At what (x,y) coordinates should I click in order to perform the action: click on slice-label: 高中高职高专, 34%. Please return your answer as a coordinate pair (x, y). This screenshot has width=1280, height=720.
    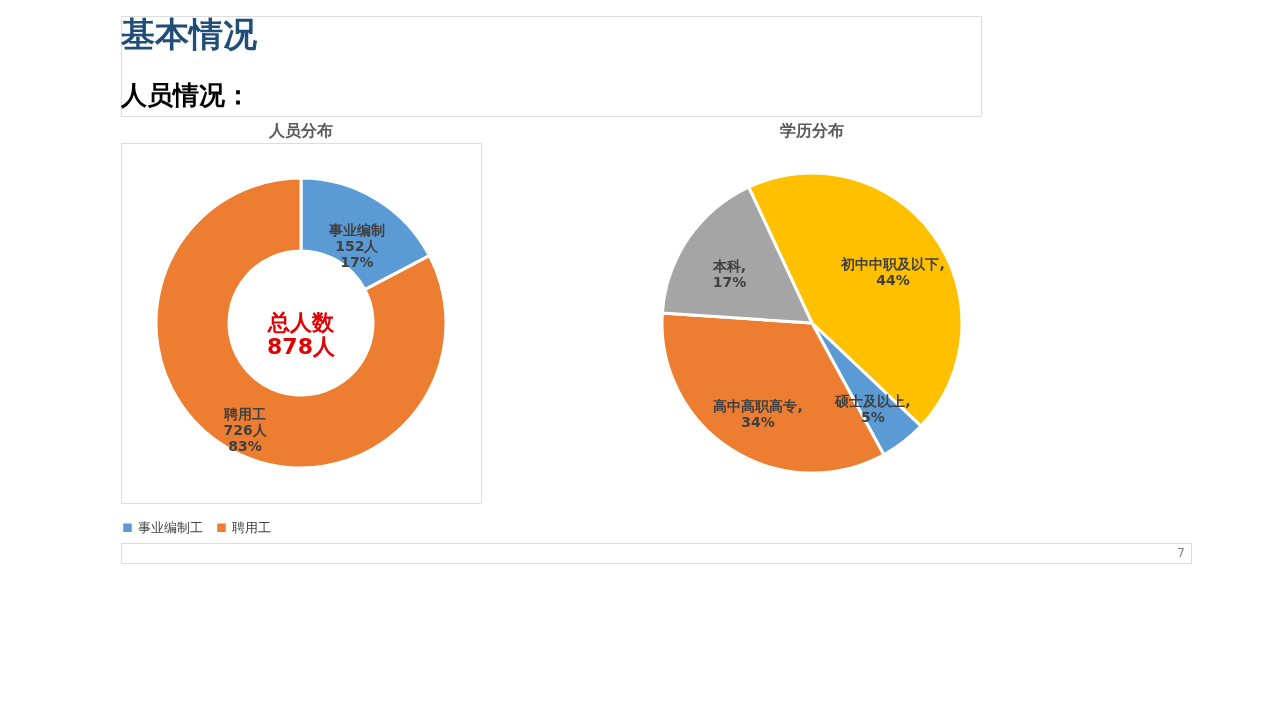
    Looking at the image, I should click on (758, 414).